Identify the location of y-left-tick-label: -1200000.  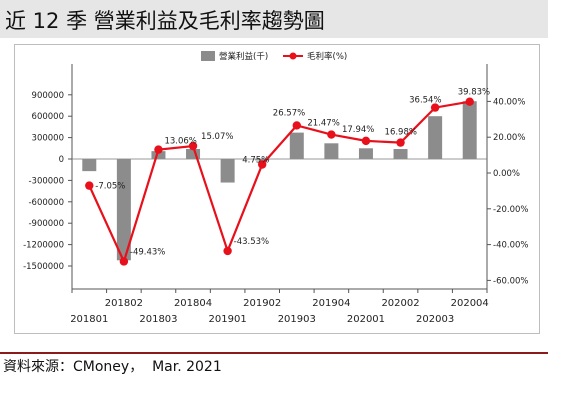
(43, 246).